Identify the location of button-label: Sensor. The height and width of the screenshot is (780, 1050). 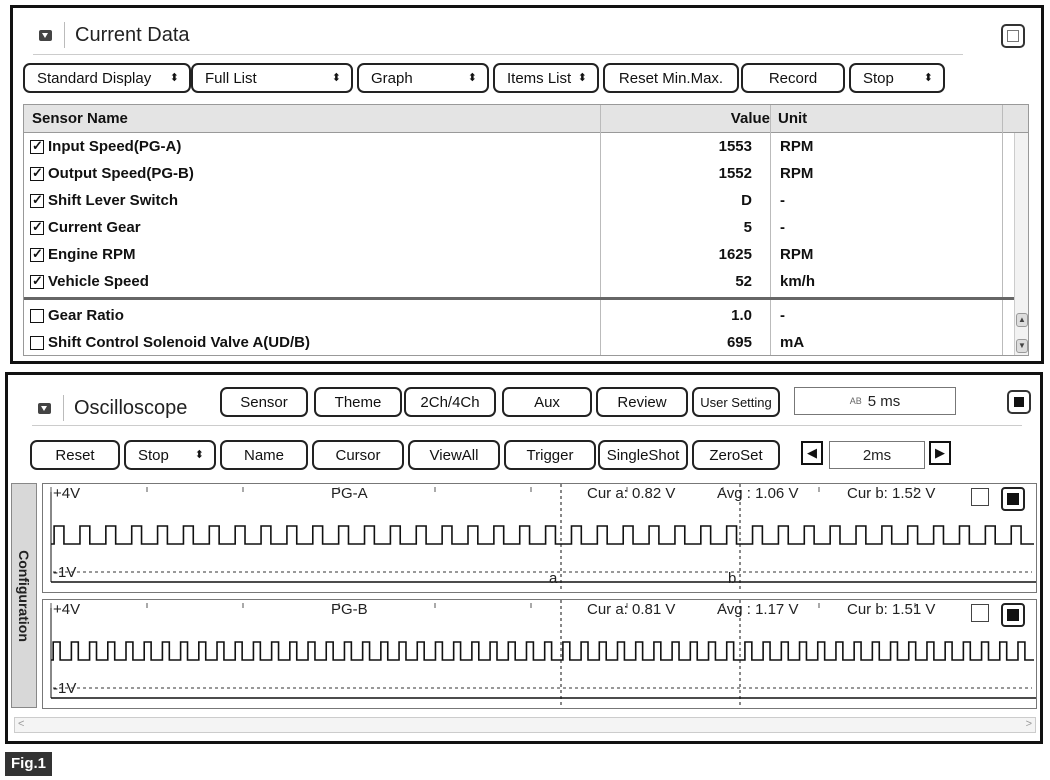
(264, 402).